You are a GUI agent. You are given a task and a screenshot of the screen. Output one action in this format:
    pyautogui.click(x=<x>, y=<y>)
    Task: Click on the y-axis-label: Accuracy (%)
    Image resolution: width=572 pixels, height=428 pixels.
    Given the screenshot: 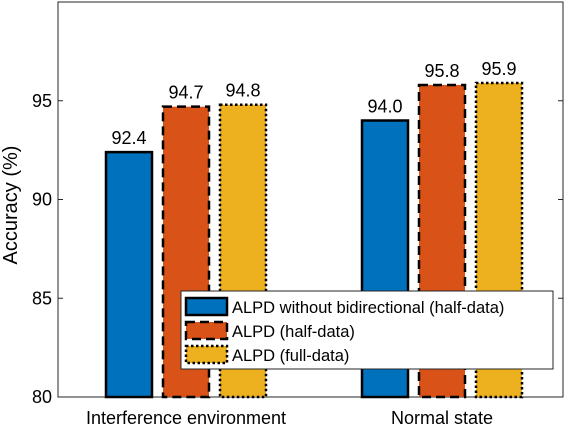 What is the action you would take?
    pyautogui.click(x=11, y=205)
    